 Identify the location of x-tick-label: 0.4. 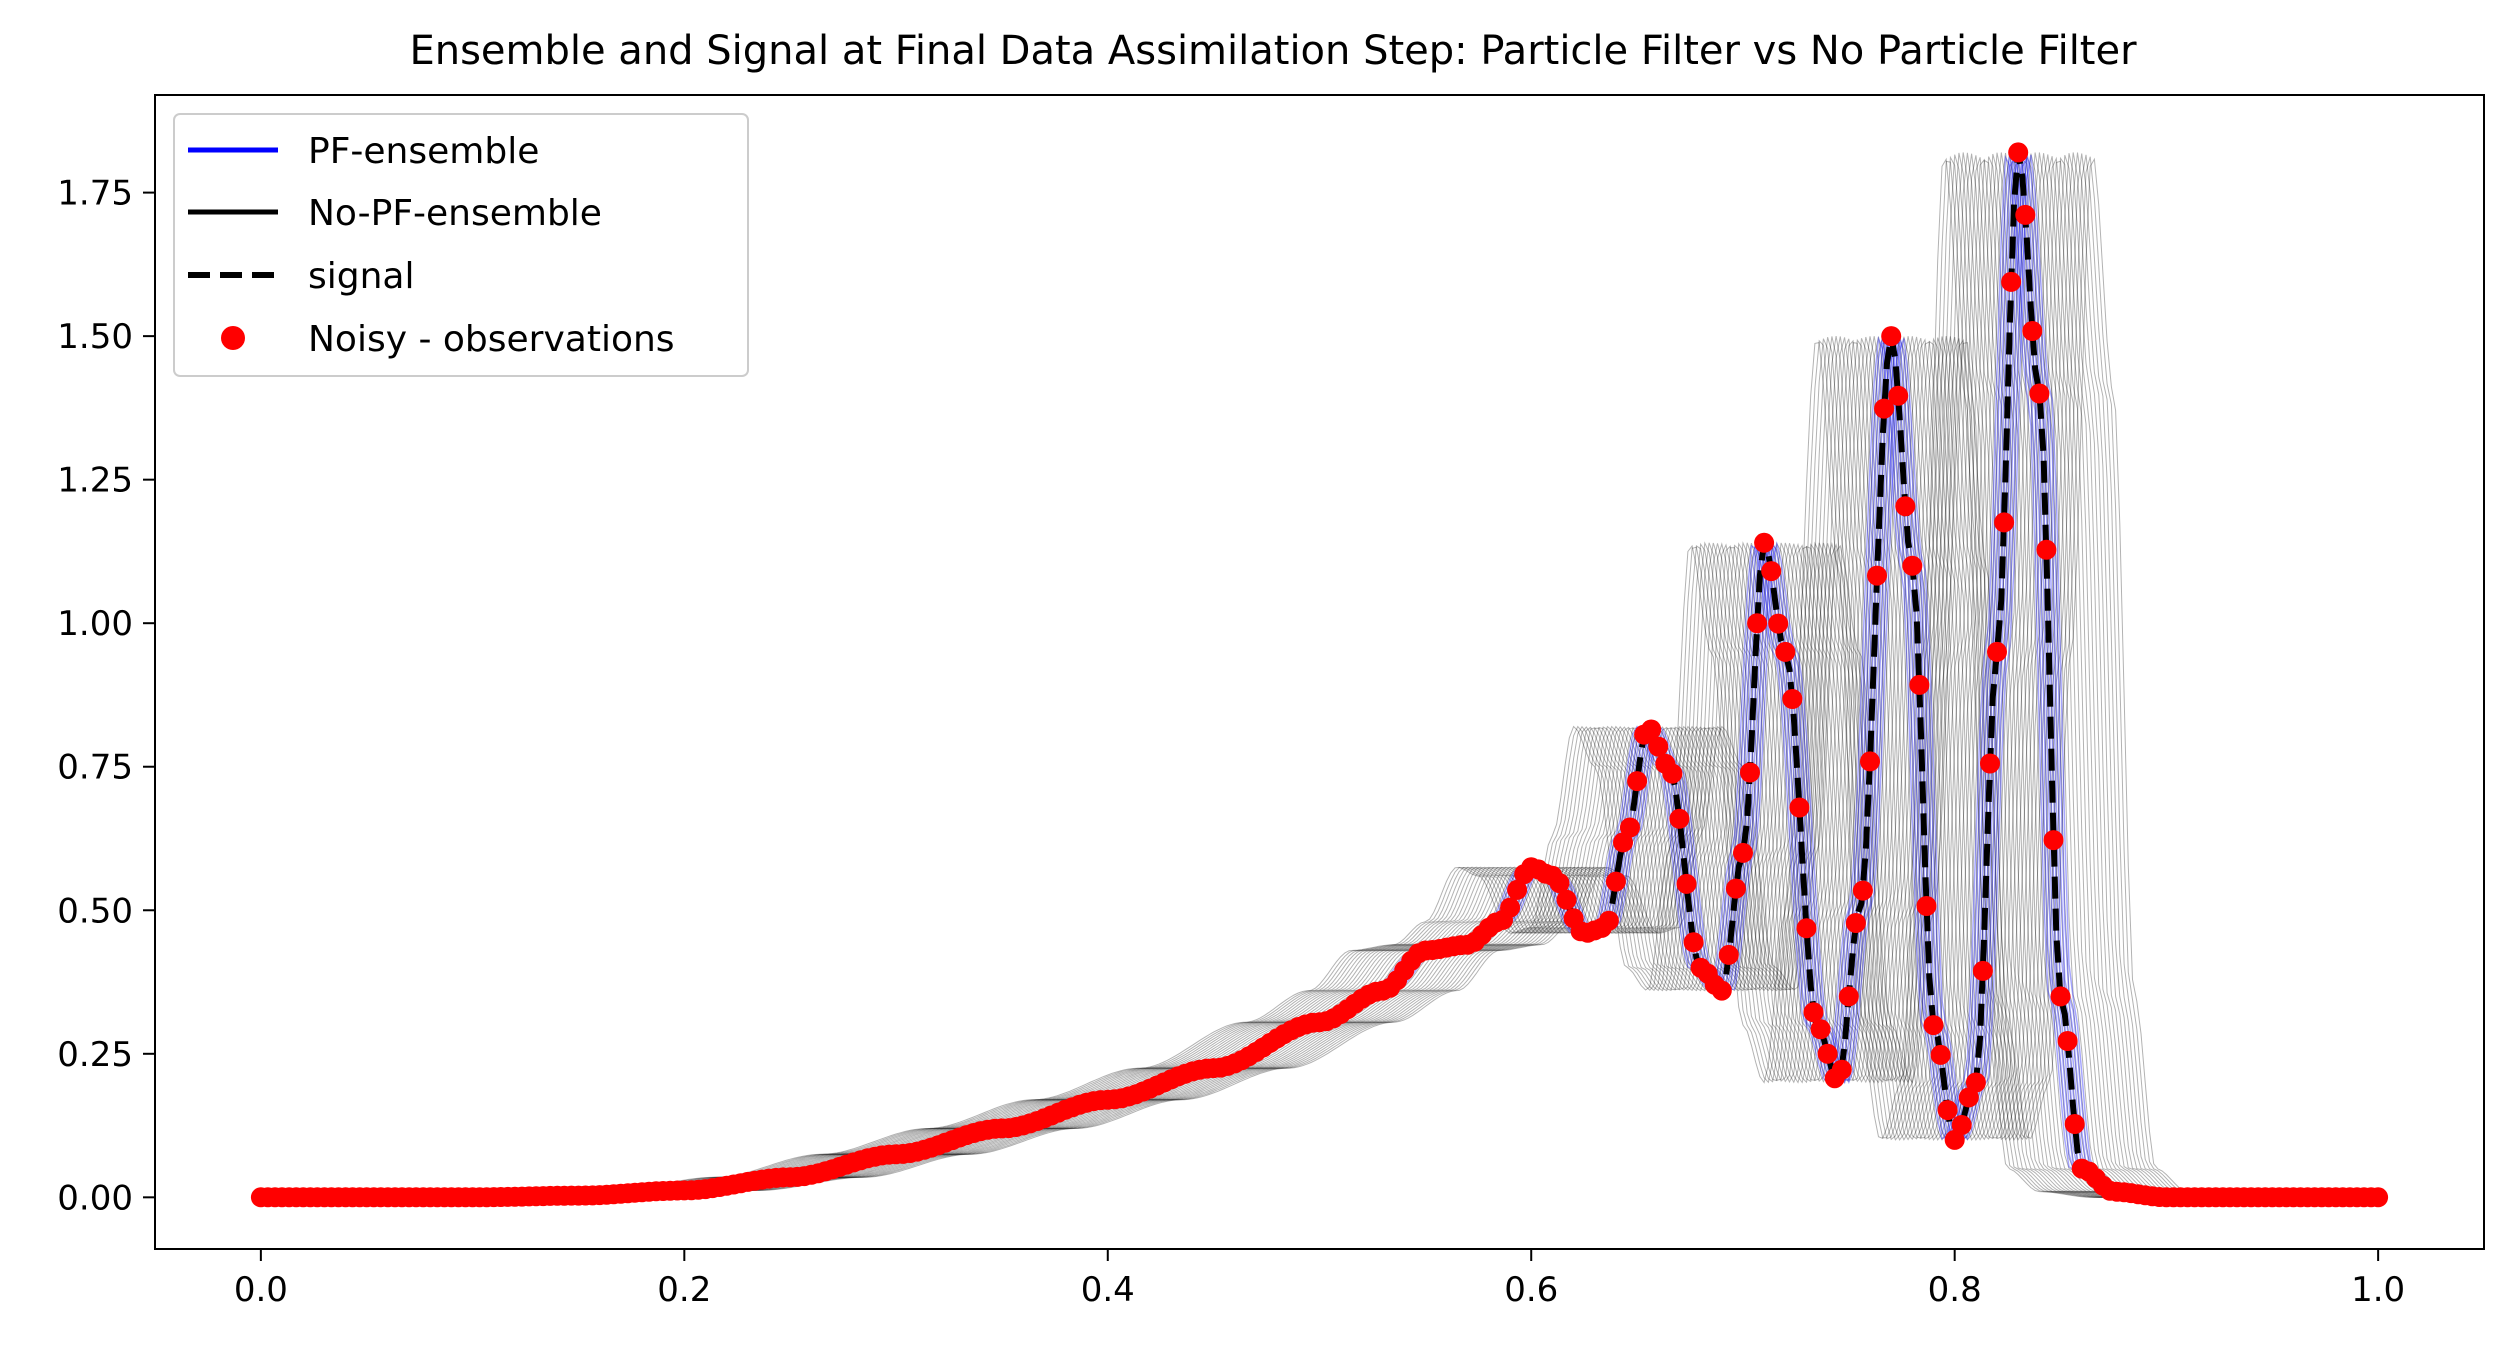
(1108, 1290).